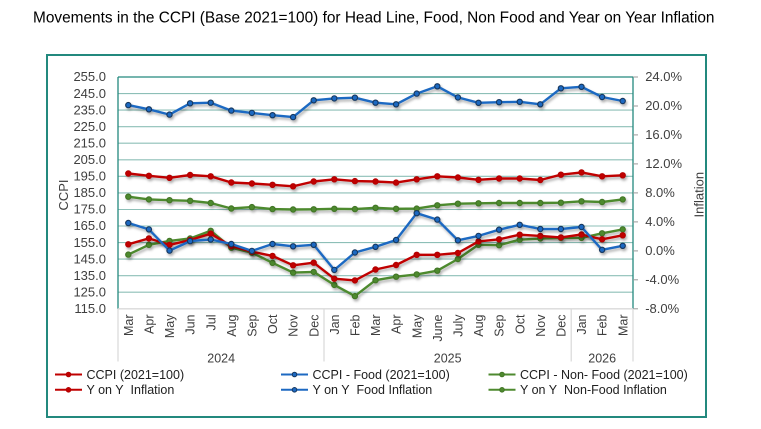  Describe the element at coordinates (663, 134) in the screenshot. I see `svg-text: 16.0%` at that location.